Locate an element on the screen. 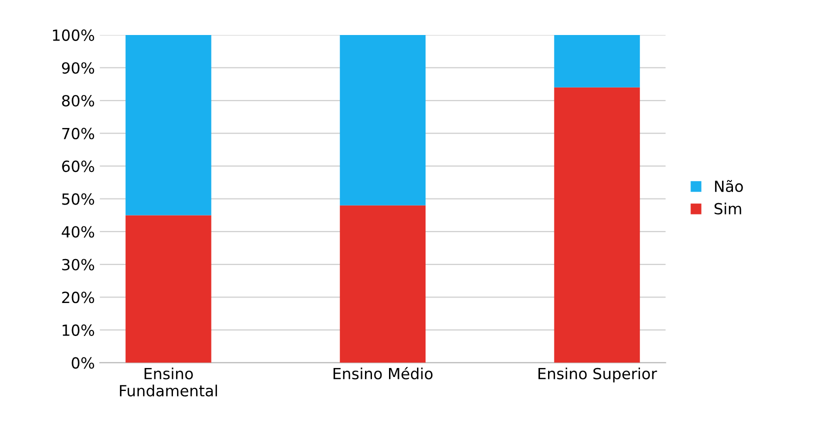 The width and height of the screenshot is (832, 437). legend-label: Sim is located at coordinates (728, 208).